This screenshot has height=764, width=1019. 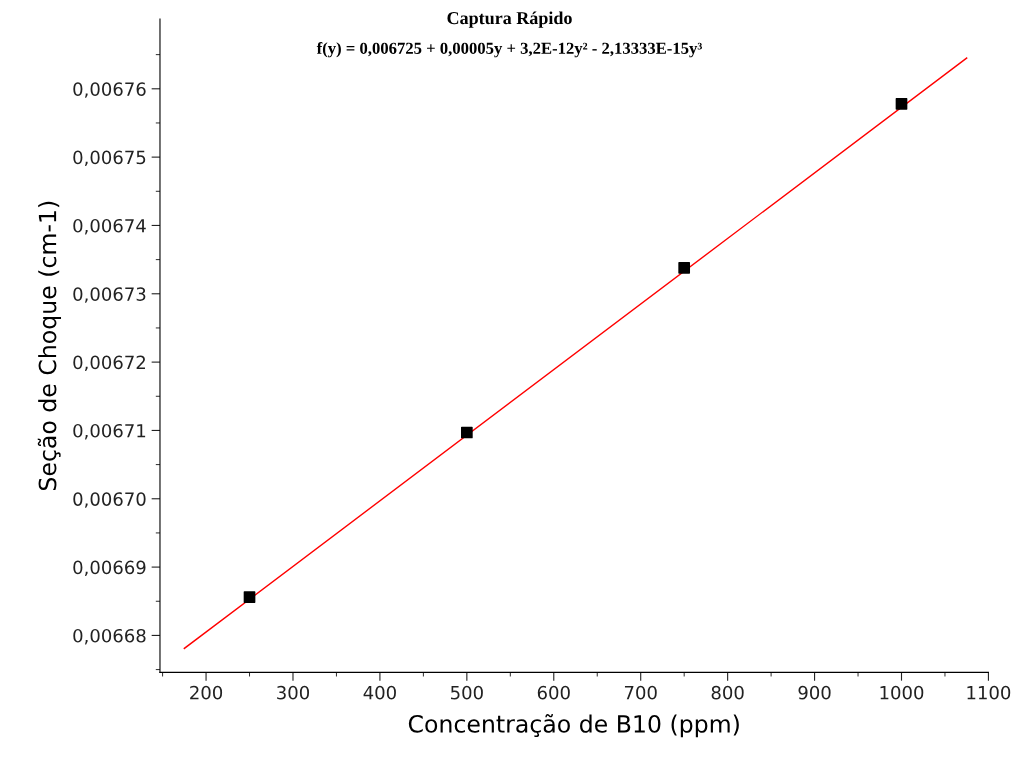 What do you see at coordinates (640, 692) in the screenshot?
I see `x-tick-label: 700` at bounding box center [640, 692].